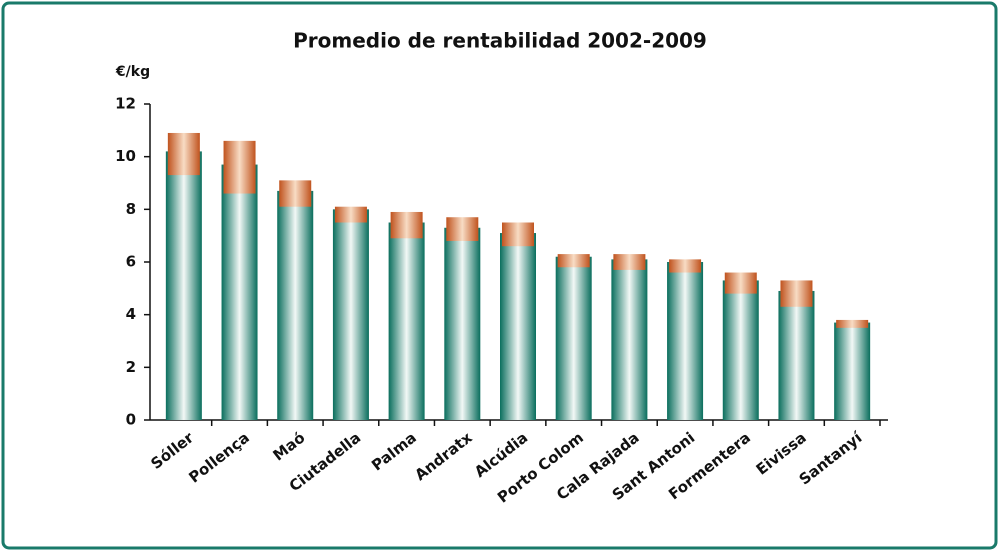 This screenshot has width=999, height=551. Describe the element at coordinates (131, 314) in the screenshot. I see `y-tick-label: 4` at that location.